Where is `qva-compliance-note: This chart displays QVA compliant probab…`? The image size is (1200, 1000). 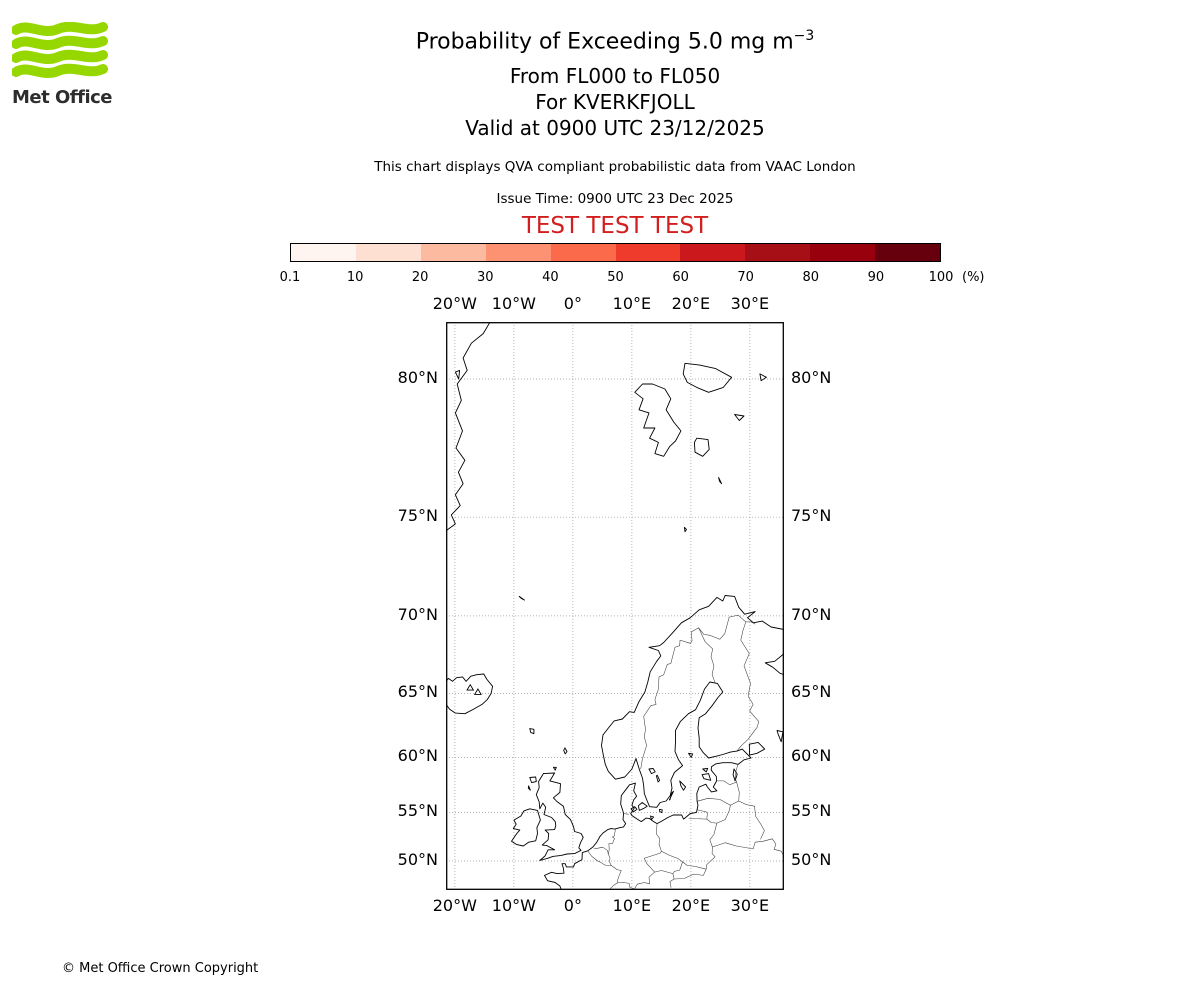
qva-compliance-note: This chart displays QVA compliant probab… is located at coordinates (615, 167).